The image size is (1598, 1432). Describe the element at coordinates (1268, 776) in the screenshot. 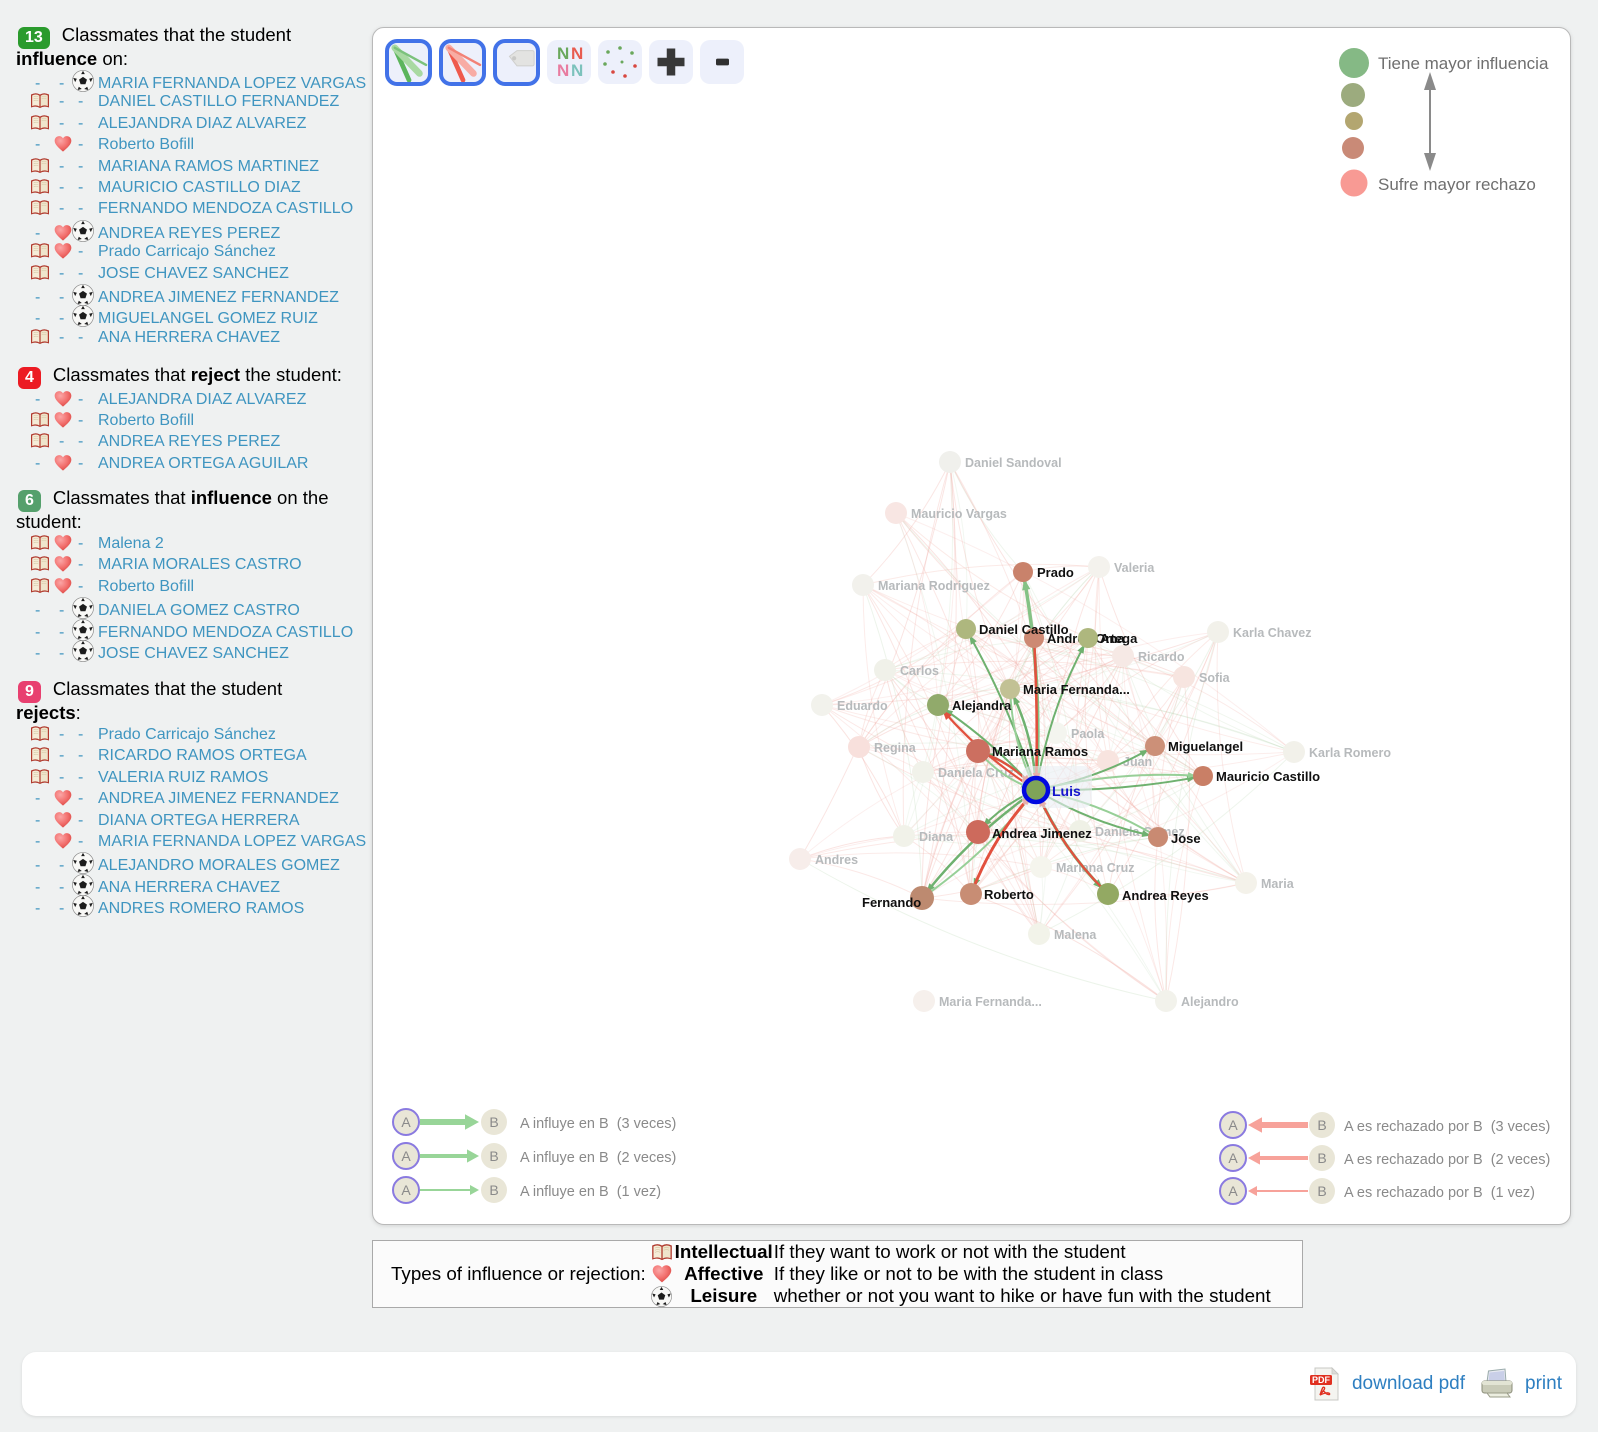

I see `svg-text: Mauricio Castillo` at that location.